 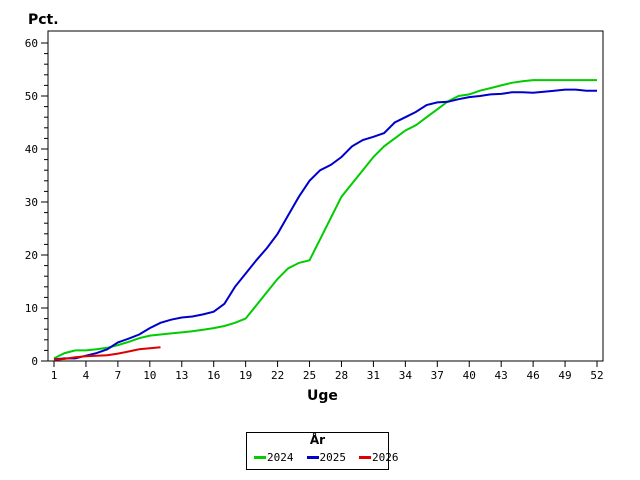 I want to click on y-axis-tick-label: 20, so click(x=31, y=255).